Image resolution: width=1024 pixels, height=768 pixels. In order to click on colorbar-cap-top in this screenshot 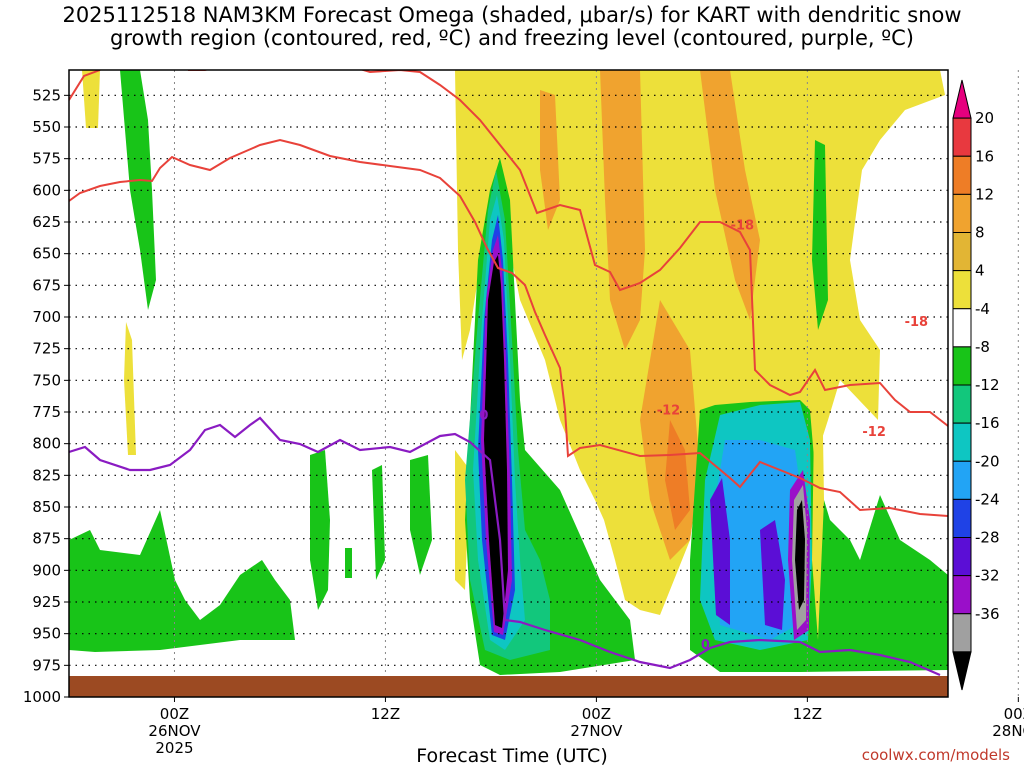, I will do `click(962, 99)`.